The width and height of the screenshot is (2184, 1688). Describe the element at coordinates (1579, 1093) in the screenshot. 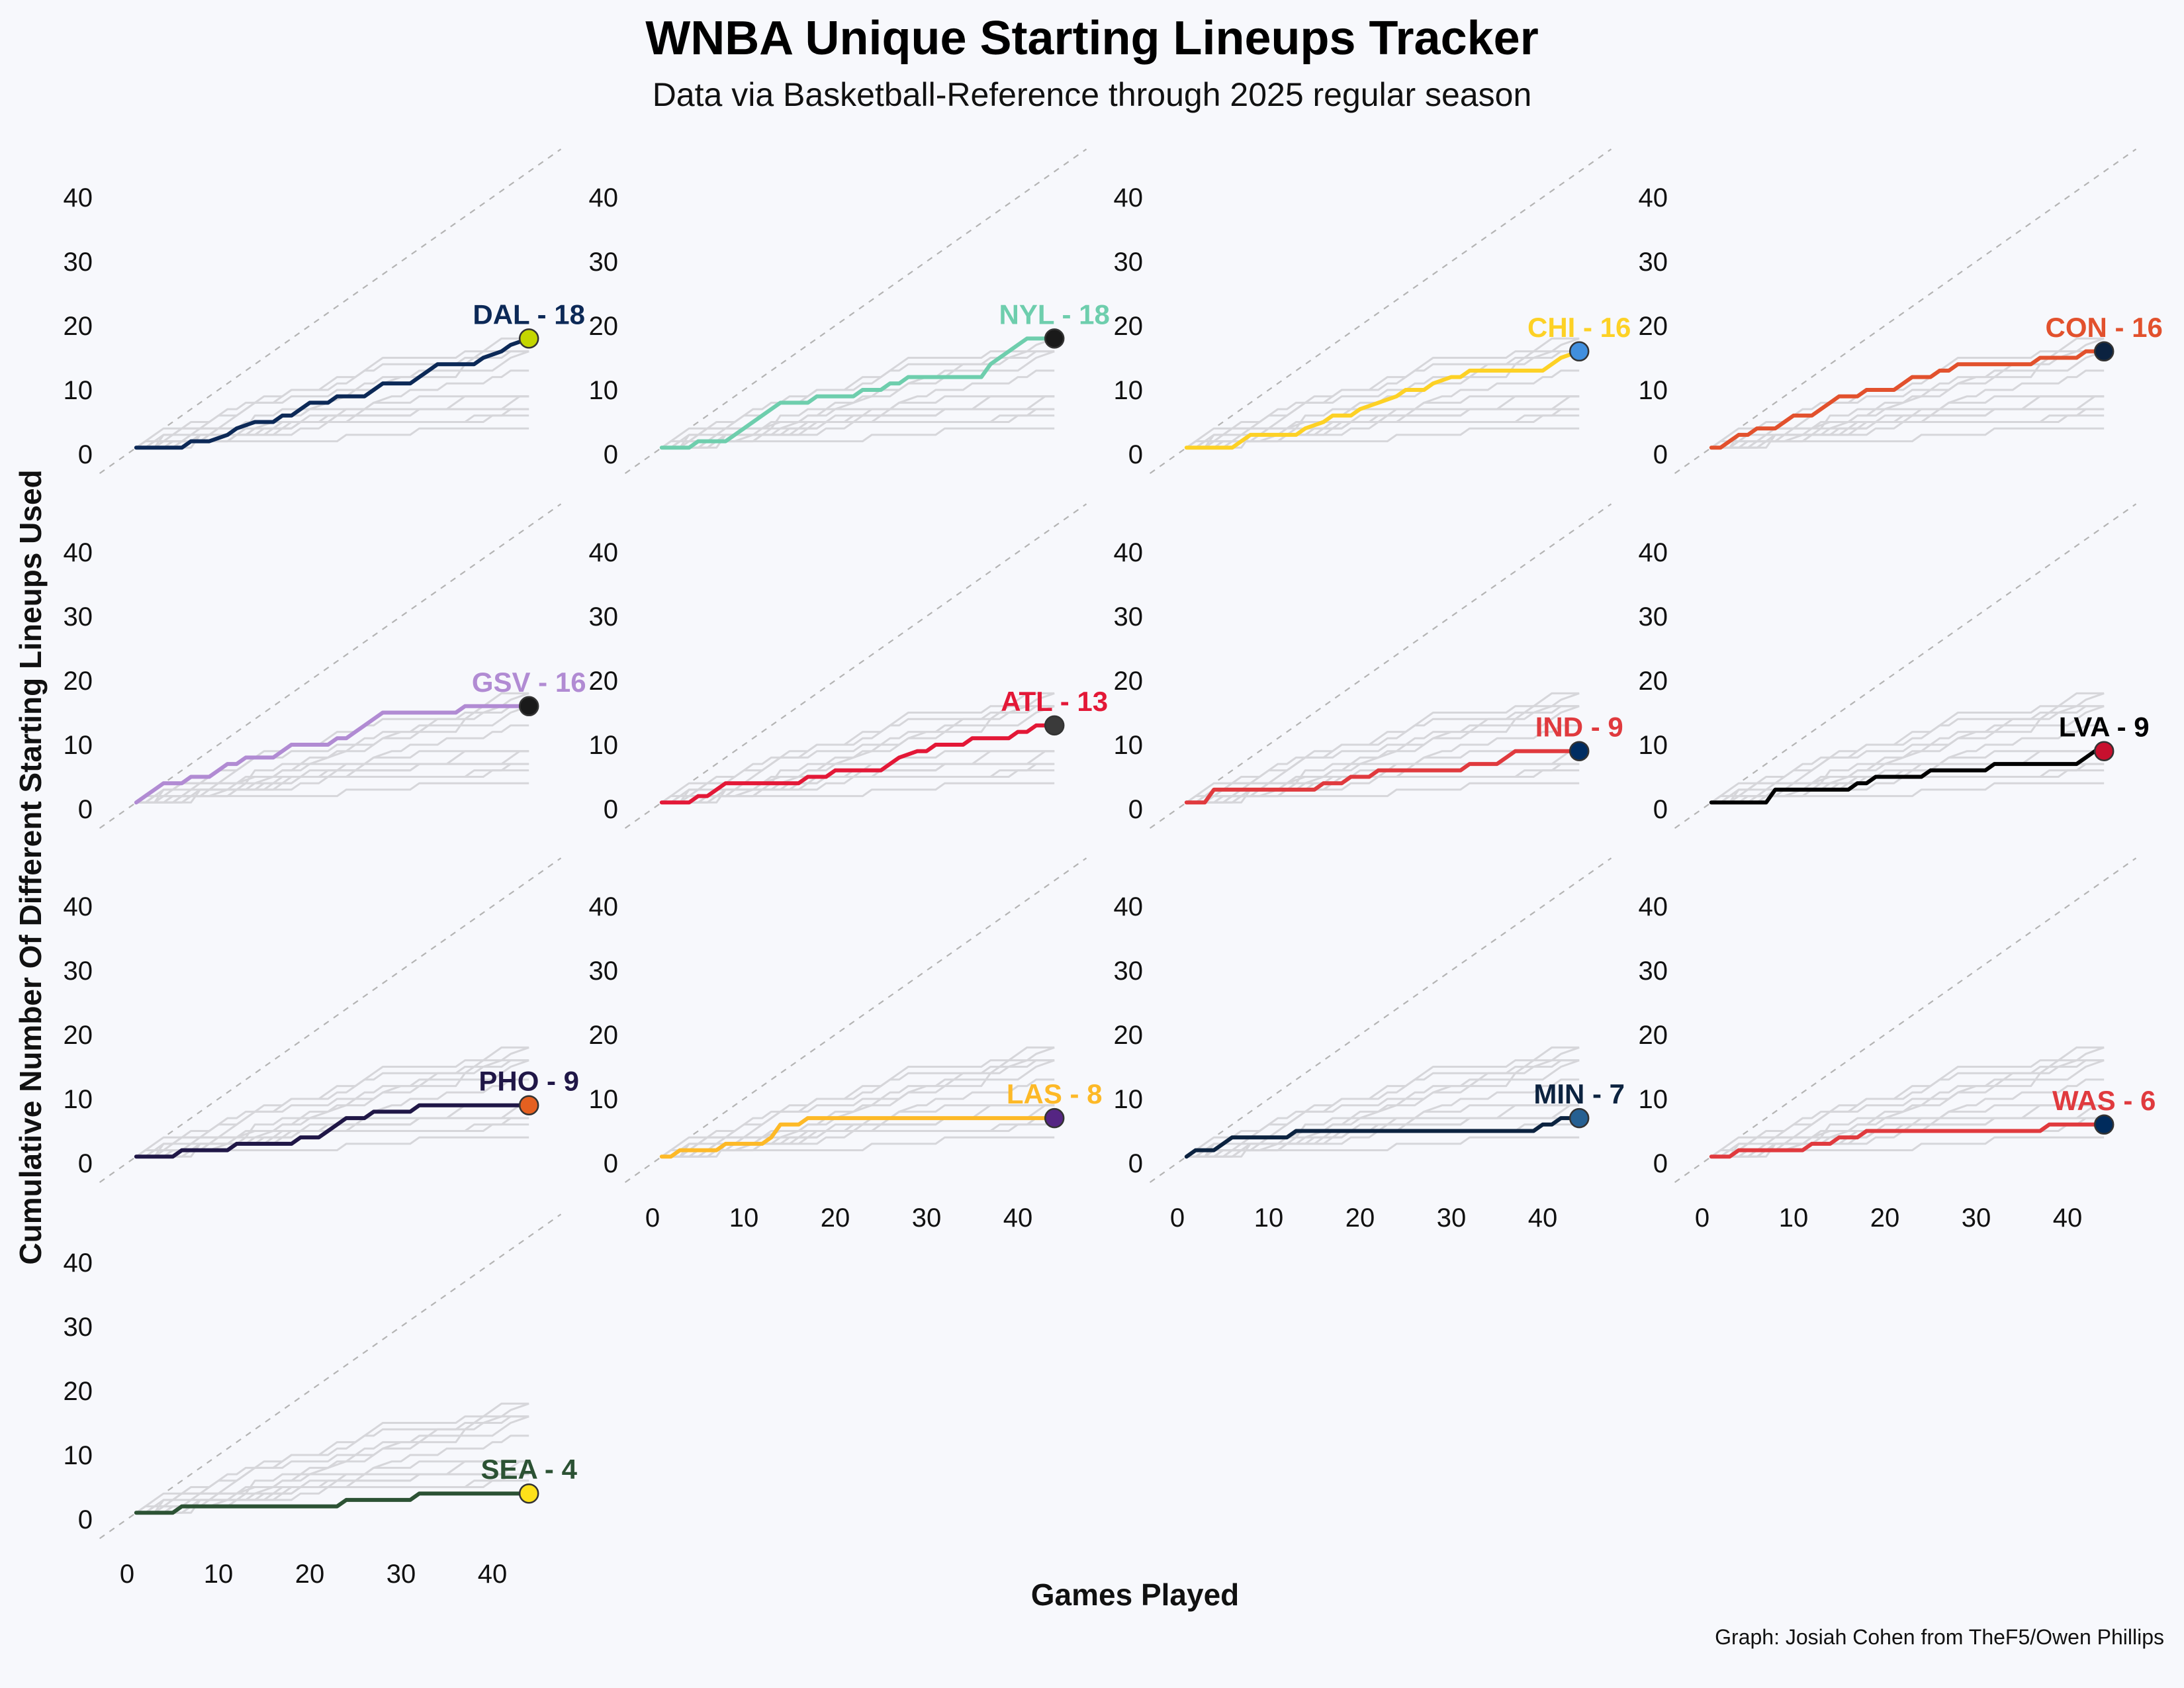

I see `team-label-min: MIN - 7` at that location.